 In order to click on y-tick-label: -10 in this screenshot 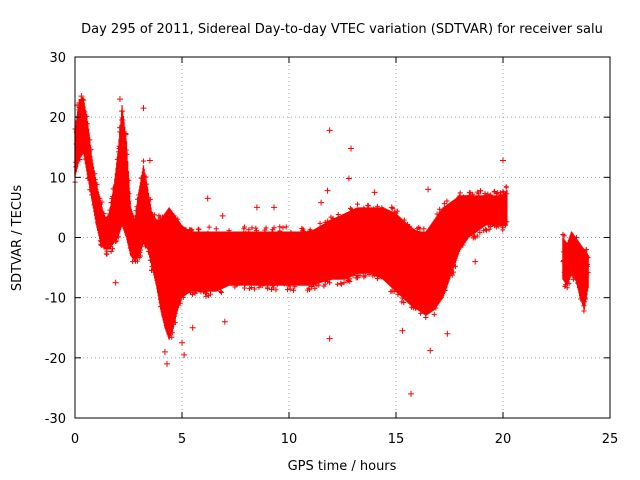, I will do `click(55, 299)`.